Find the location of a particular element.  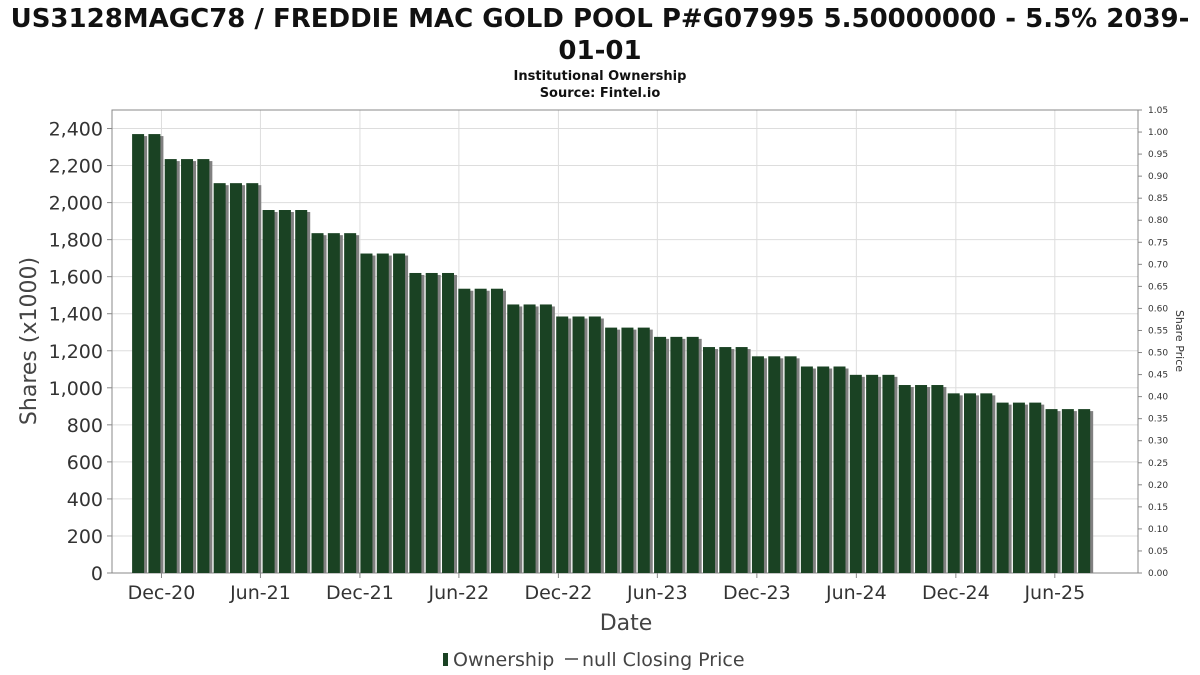

y-axis-label: Shares (x1000) is located at coordinates (29, 341).